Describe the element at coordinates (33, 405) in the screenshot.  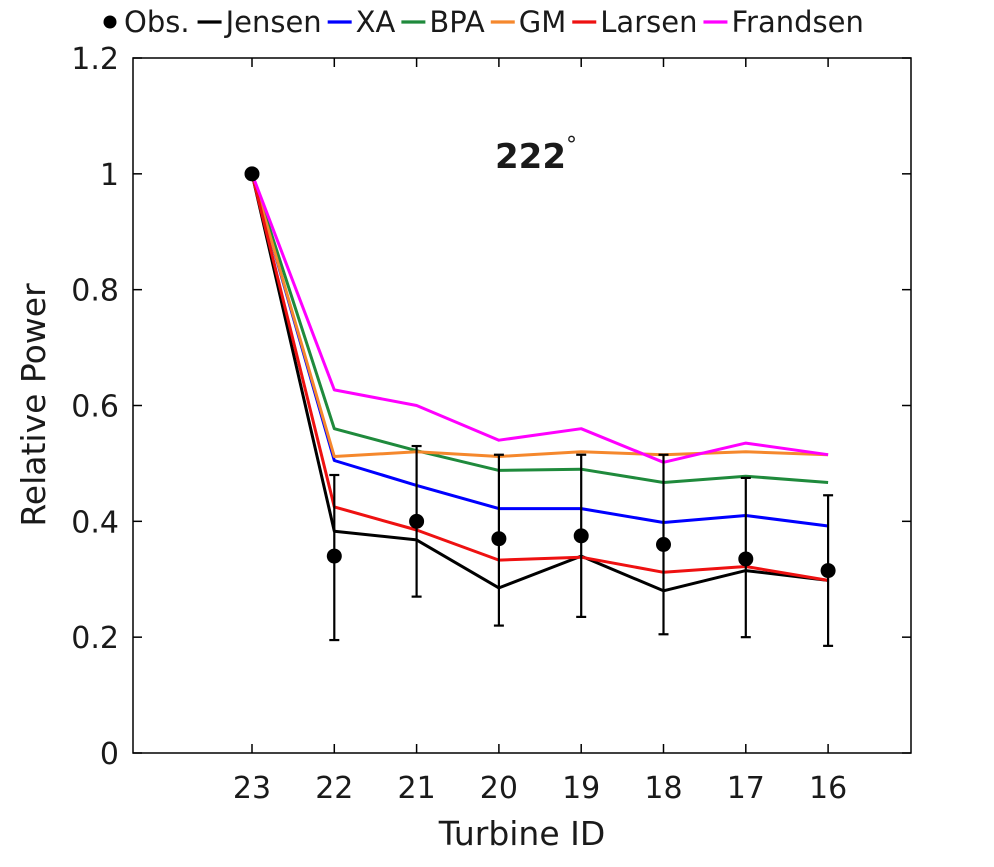
I see `y-axis-label: Relative Power` at that location.